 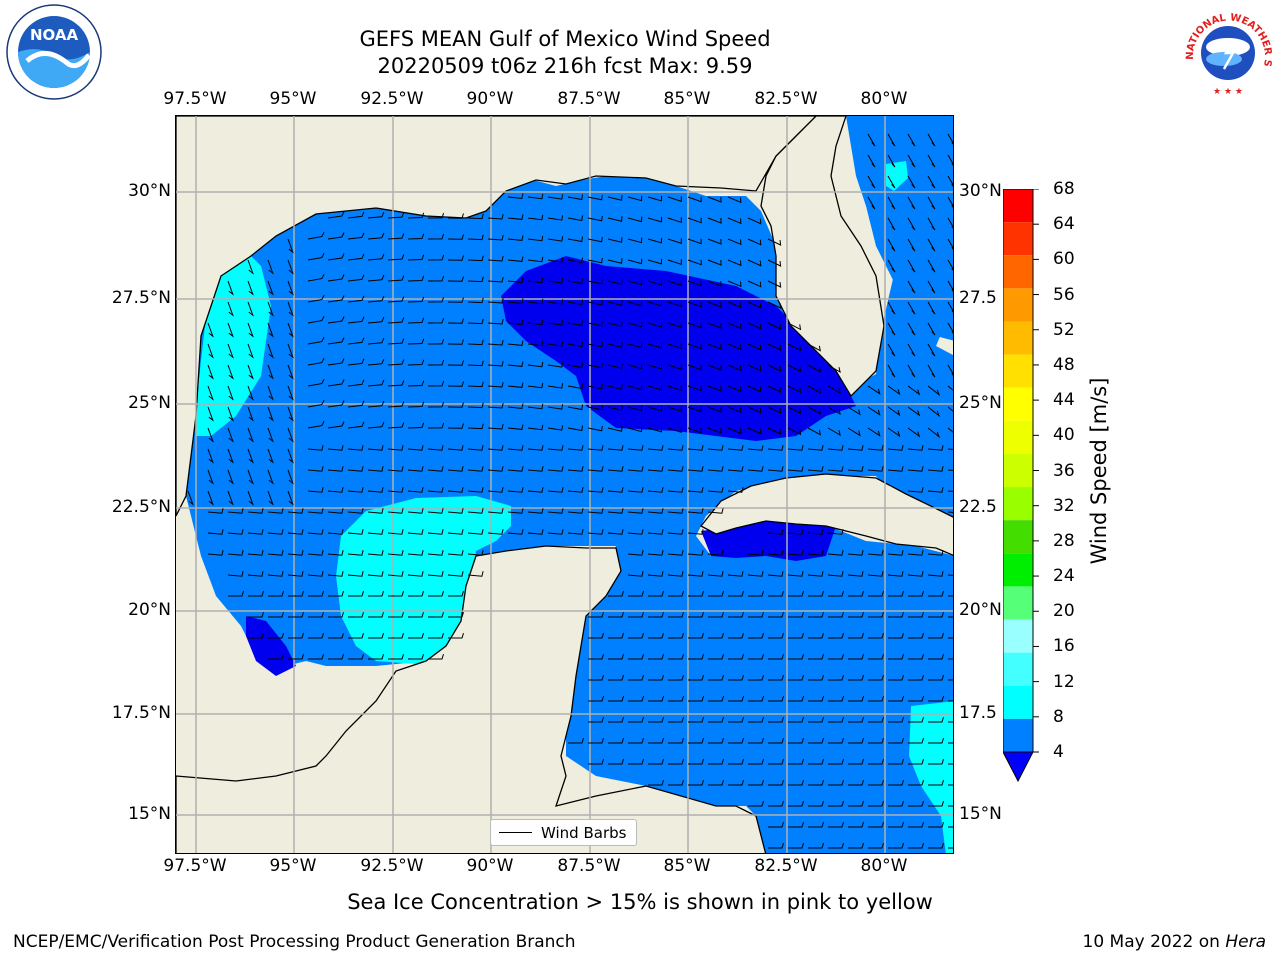 I want to click on left-lat-tick: 20°N, so click(x=149, y=610).